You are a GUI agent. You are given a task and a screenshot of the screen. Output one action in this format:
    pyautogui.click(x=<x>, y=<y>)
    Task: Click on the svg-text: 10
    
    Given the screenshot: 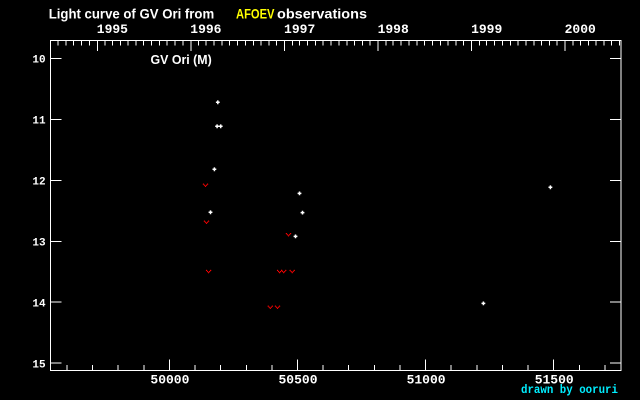 What is the action you would take?
    pyautogui.click(x=38, y=61)
    